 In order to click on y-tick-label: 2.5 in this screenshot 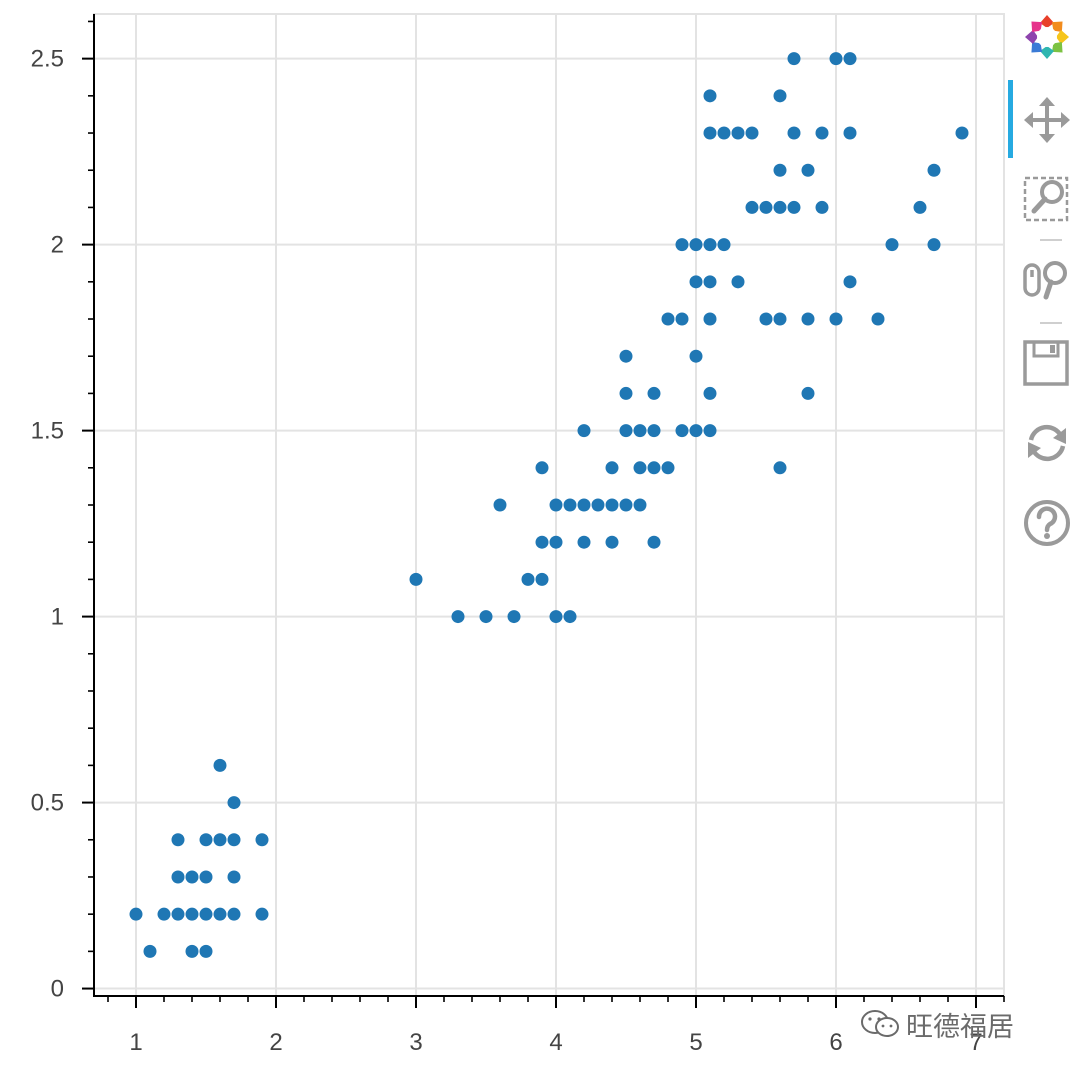, I will do `click(47, 59)`.